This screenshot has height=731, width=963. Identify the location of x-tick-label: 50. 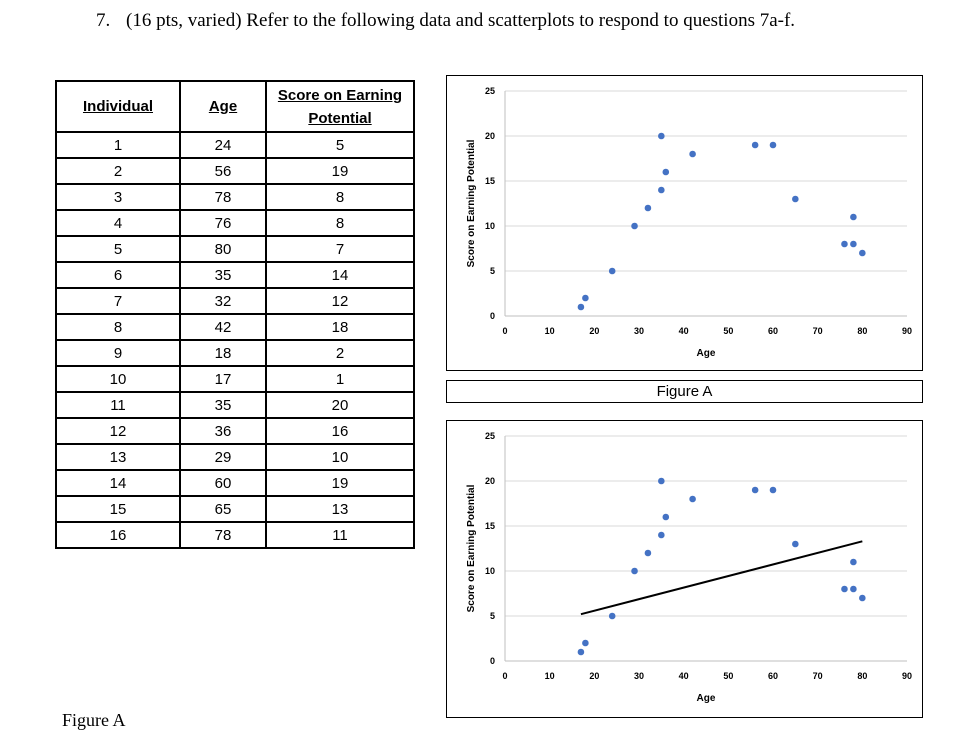
(728, 676).